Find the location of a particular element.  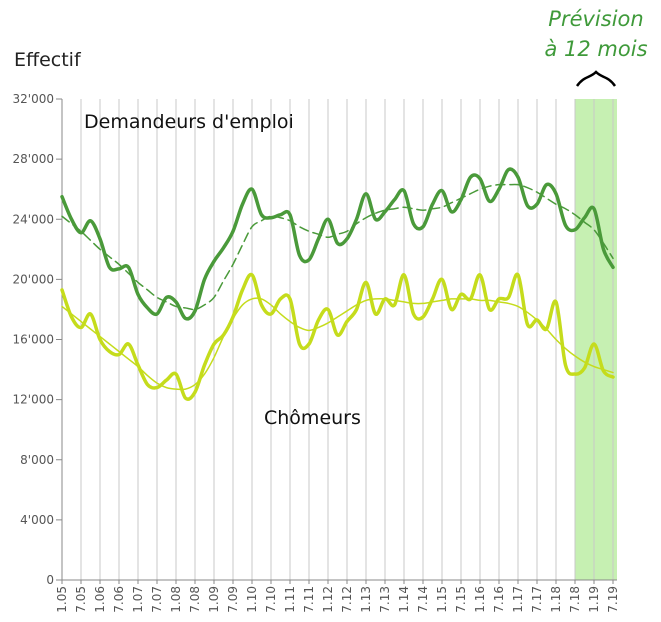

x-tick-label: 1.07 is located at coordinates (138, 599).